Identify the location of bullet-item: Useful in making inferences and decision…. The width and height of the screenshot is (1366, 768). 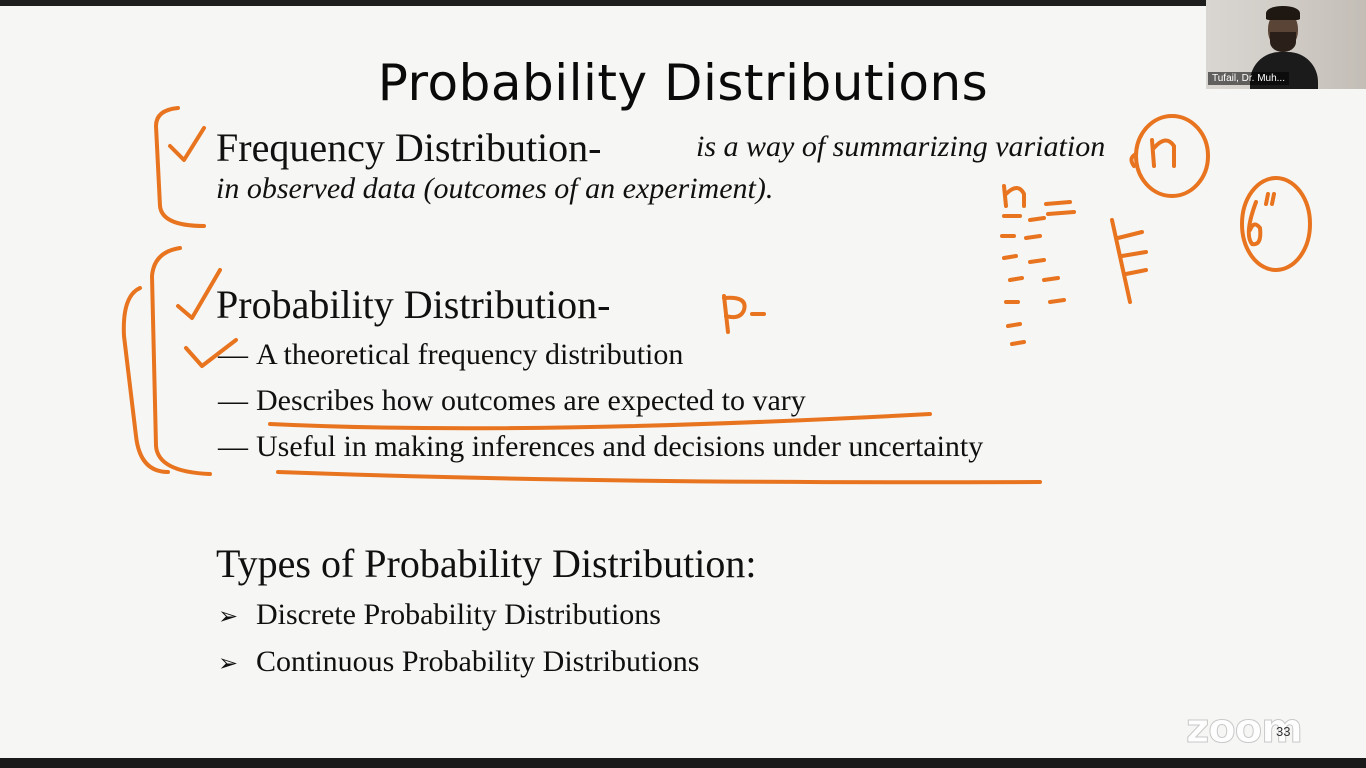
(620, 446).